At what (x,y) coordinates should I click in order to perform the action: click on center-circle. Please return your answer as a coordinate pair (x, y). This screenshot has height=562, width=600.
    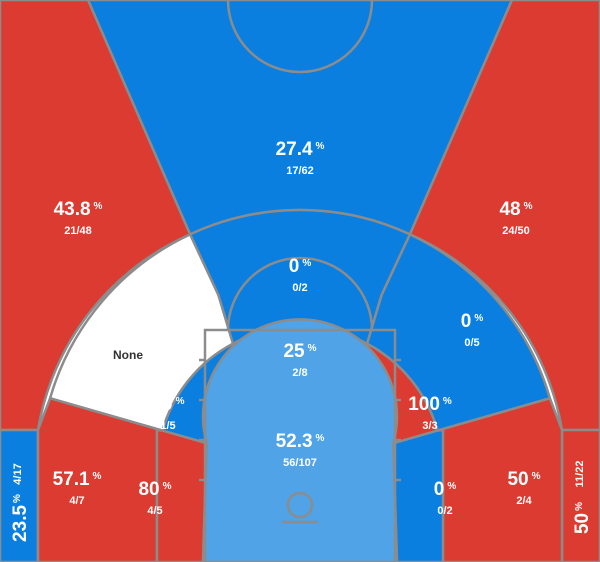
    Looking at the image, I should click on (300, 37).